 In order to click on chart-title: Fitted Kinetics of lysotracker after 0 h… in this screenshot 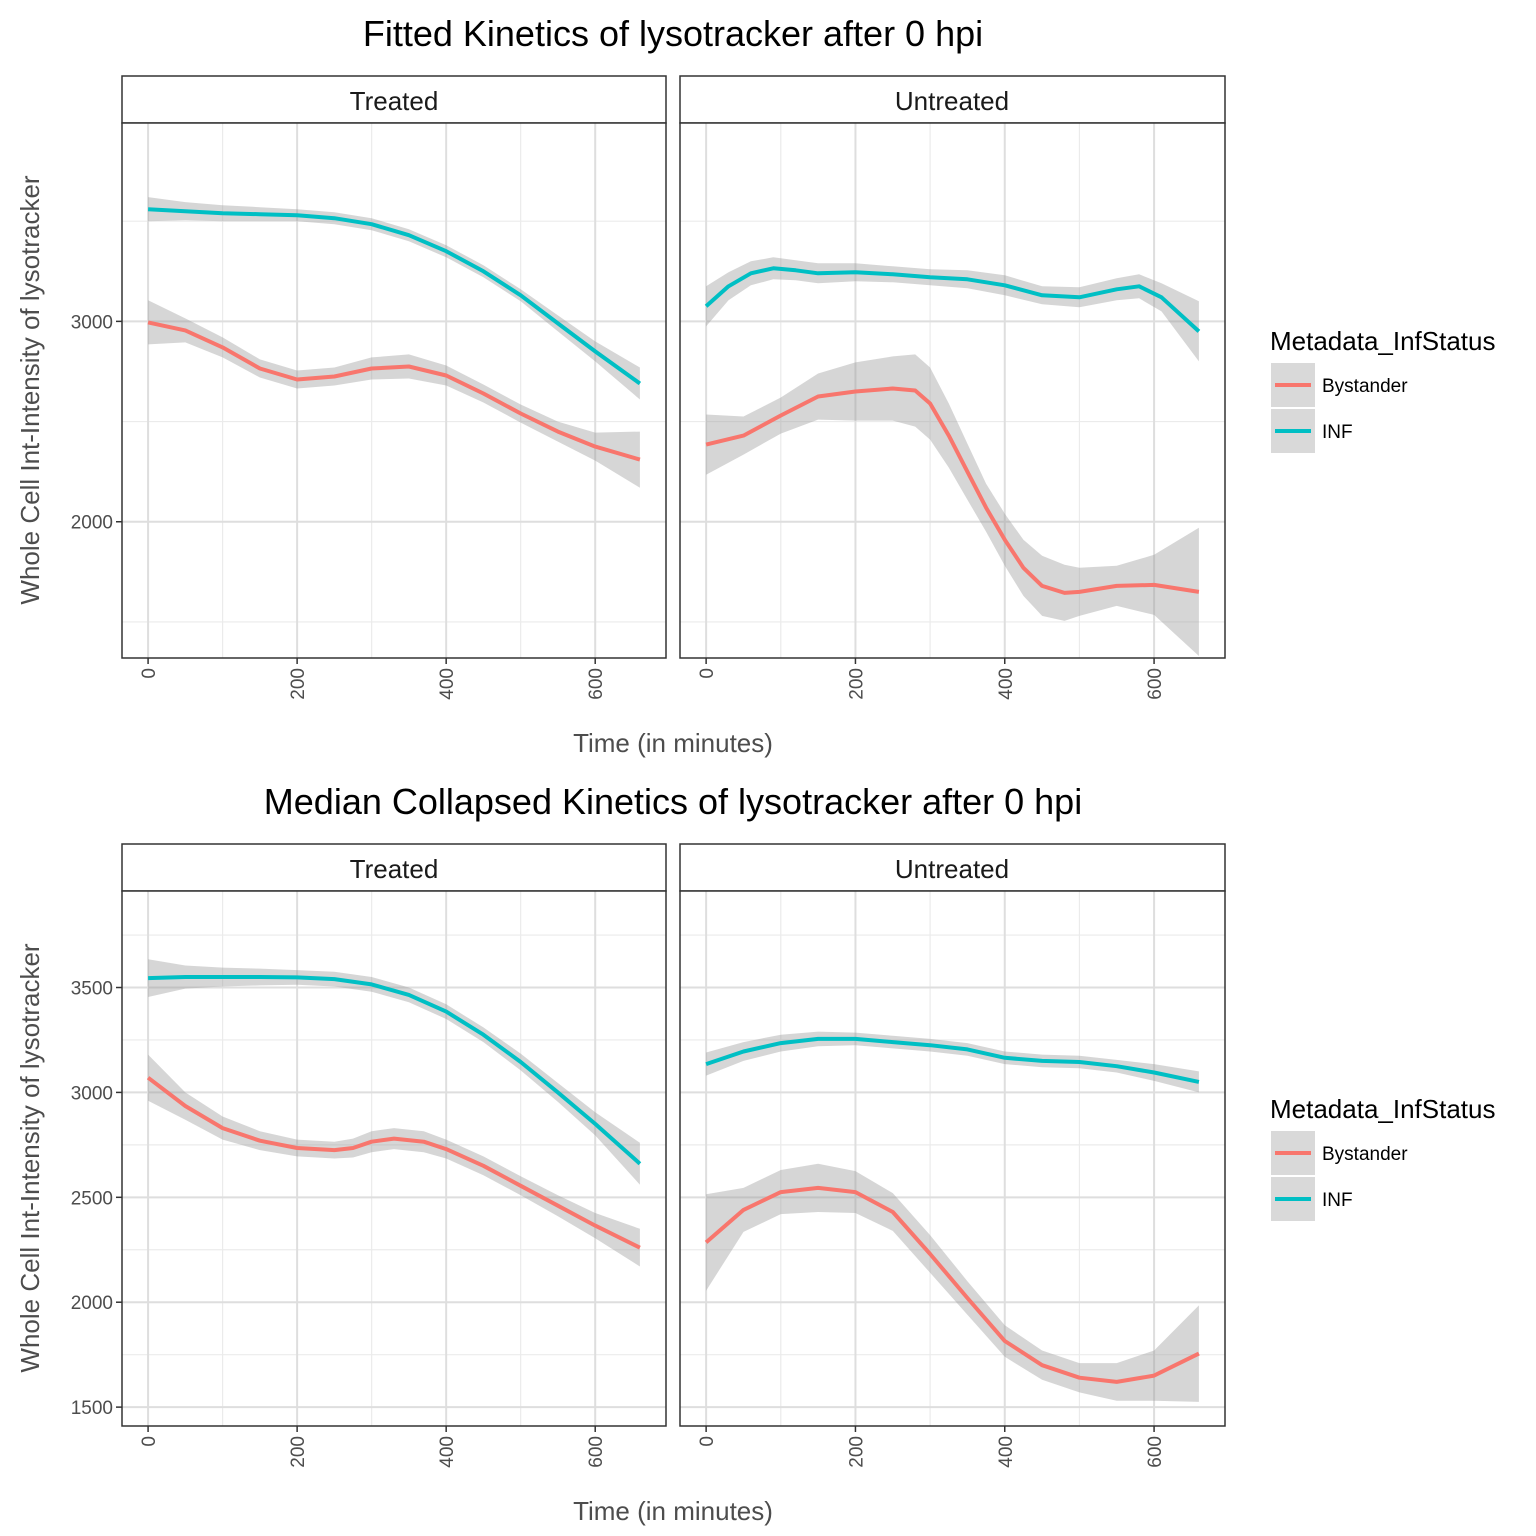, I will do `click(673, 33)`.